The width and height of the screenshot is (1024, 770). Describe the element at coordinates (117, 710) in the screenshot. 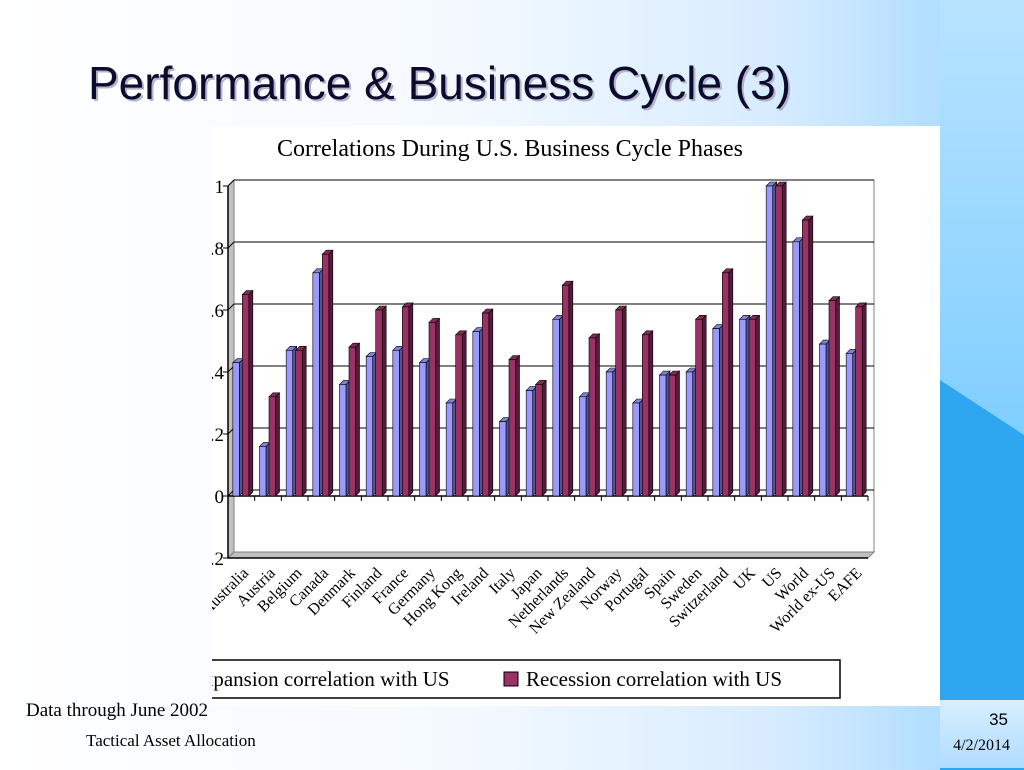

I see `data-note: Data through June 2002` at that location.